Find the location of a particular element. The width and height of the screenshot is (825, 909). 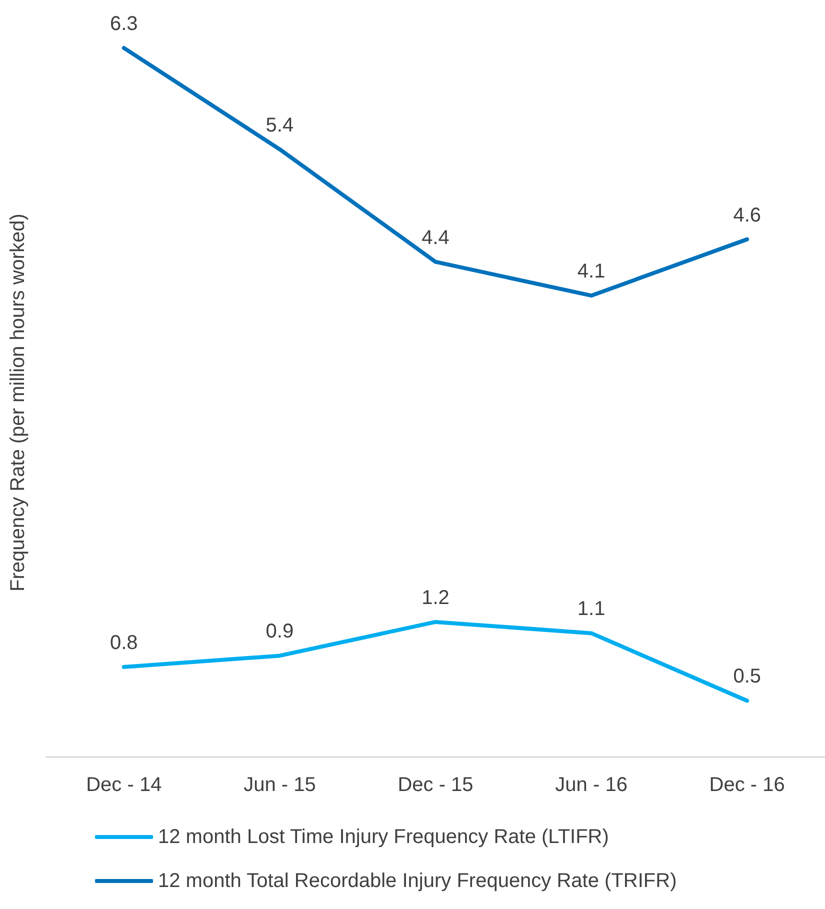

data-label: 0.9 is located at coordinates (280, 631).